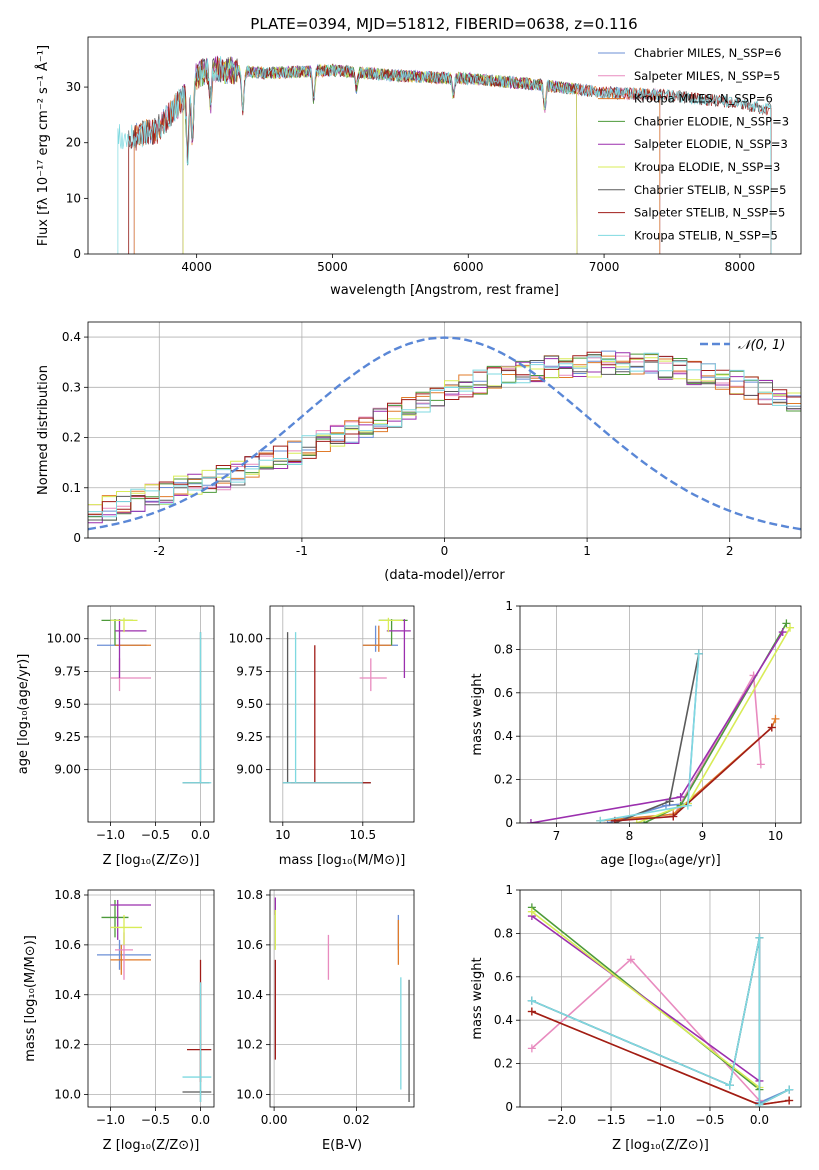 This screenshot has height=1170, width=819. I want to click on y-tick-label: 9.00, so click(249, 770).